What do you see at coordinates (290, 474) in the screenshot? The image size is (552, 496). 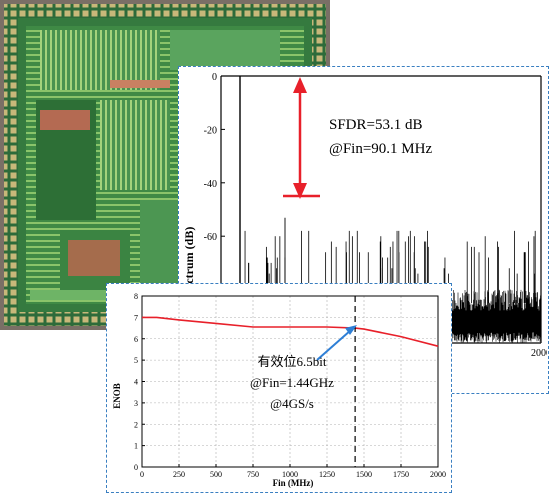 I see `enob-x-tick-label: 1000` at bounding box center [290, 474].